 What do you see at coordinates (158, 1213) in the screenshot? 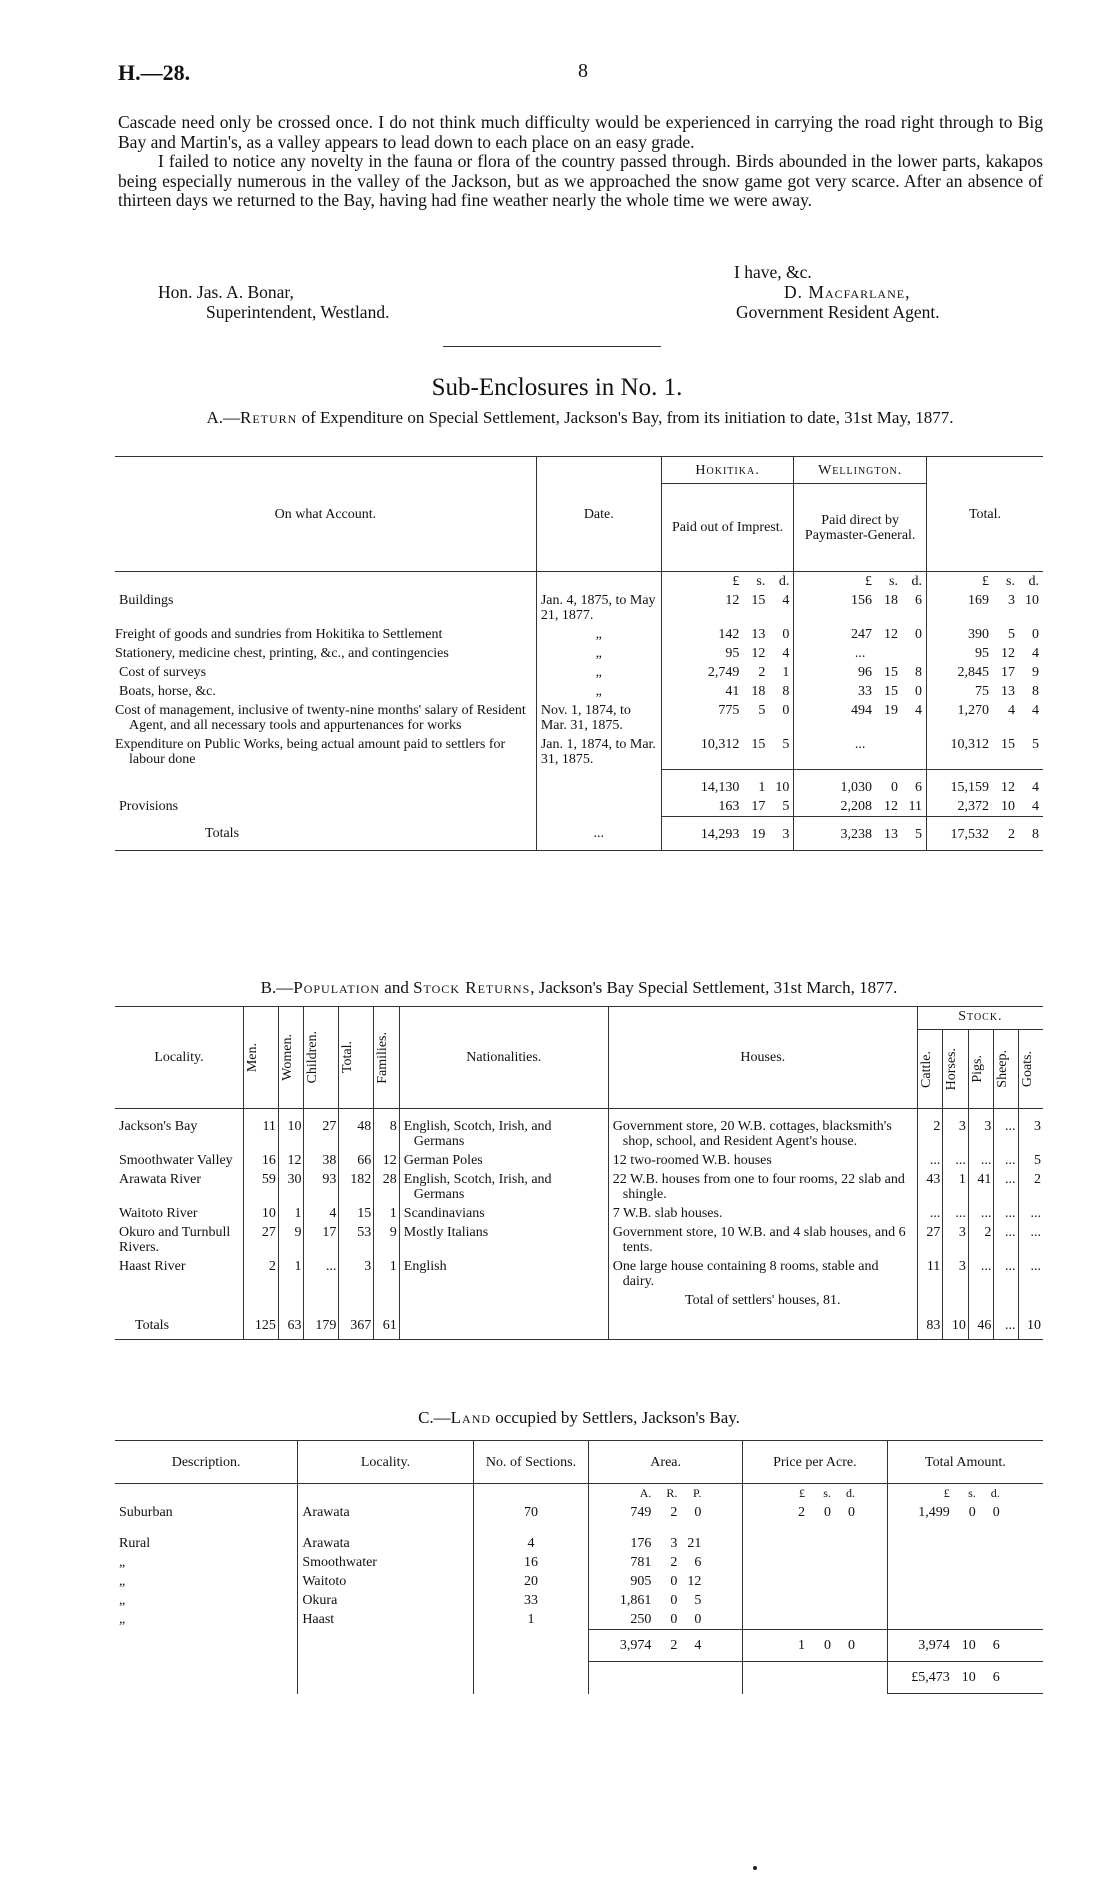
I see `locality: Waitoto River` at bounding box center [158, 1213].